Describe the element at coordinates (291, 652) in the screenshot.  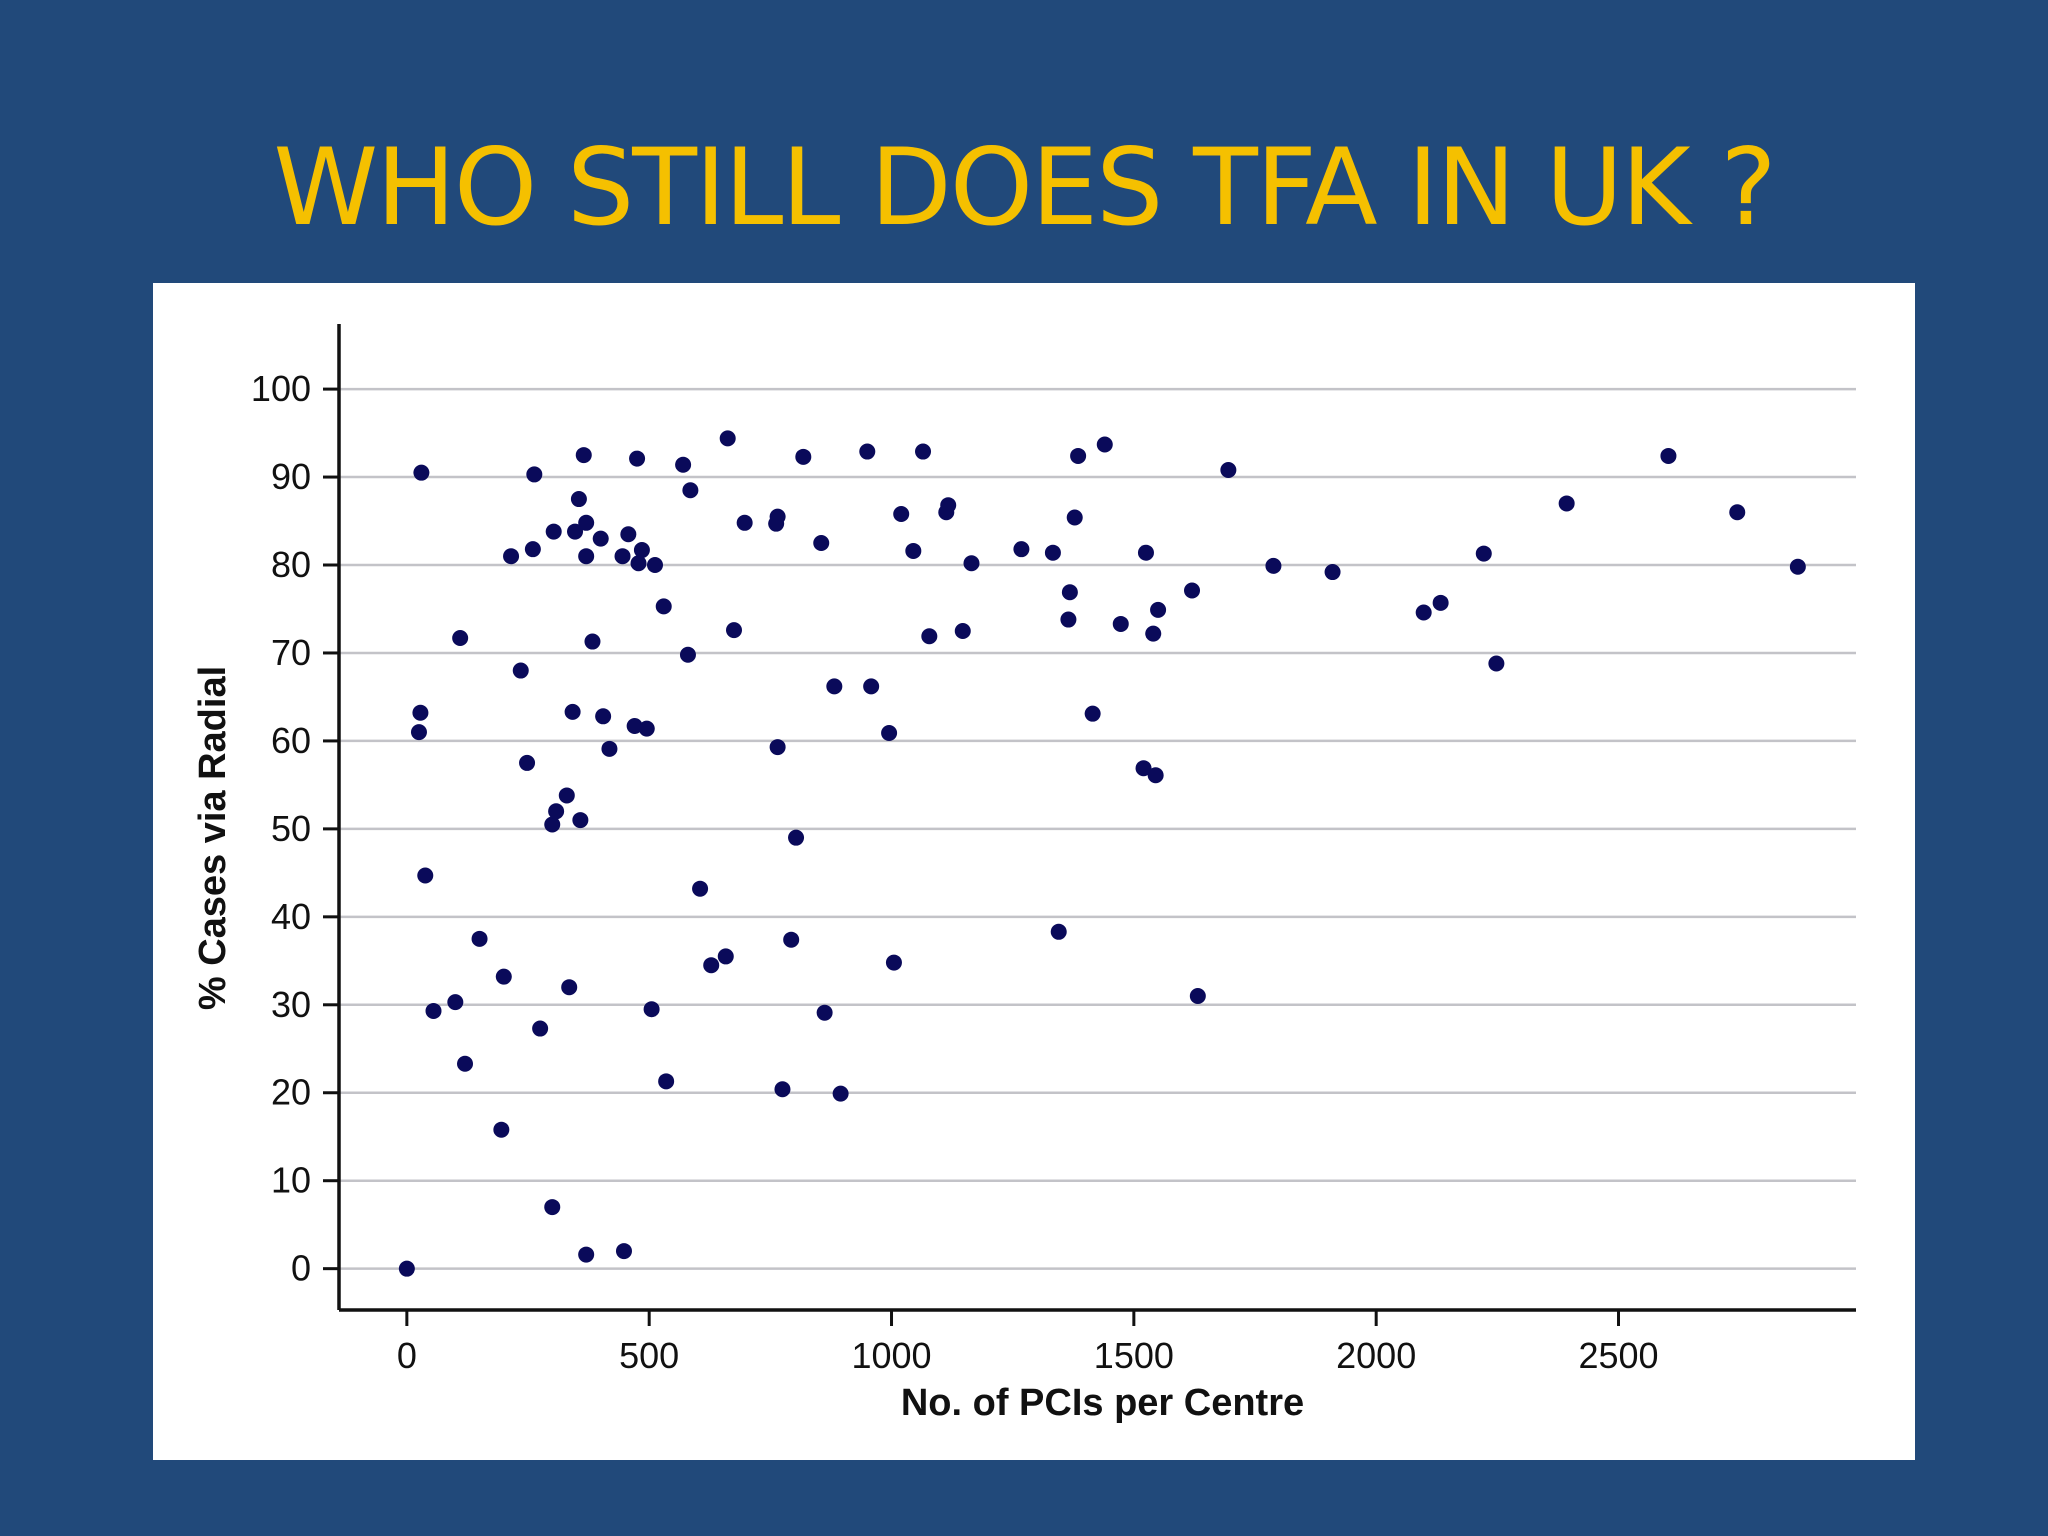
I see `y-tick-label: 70` at that location.